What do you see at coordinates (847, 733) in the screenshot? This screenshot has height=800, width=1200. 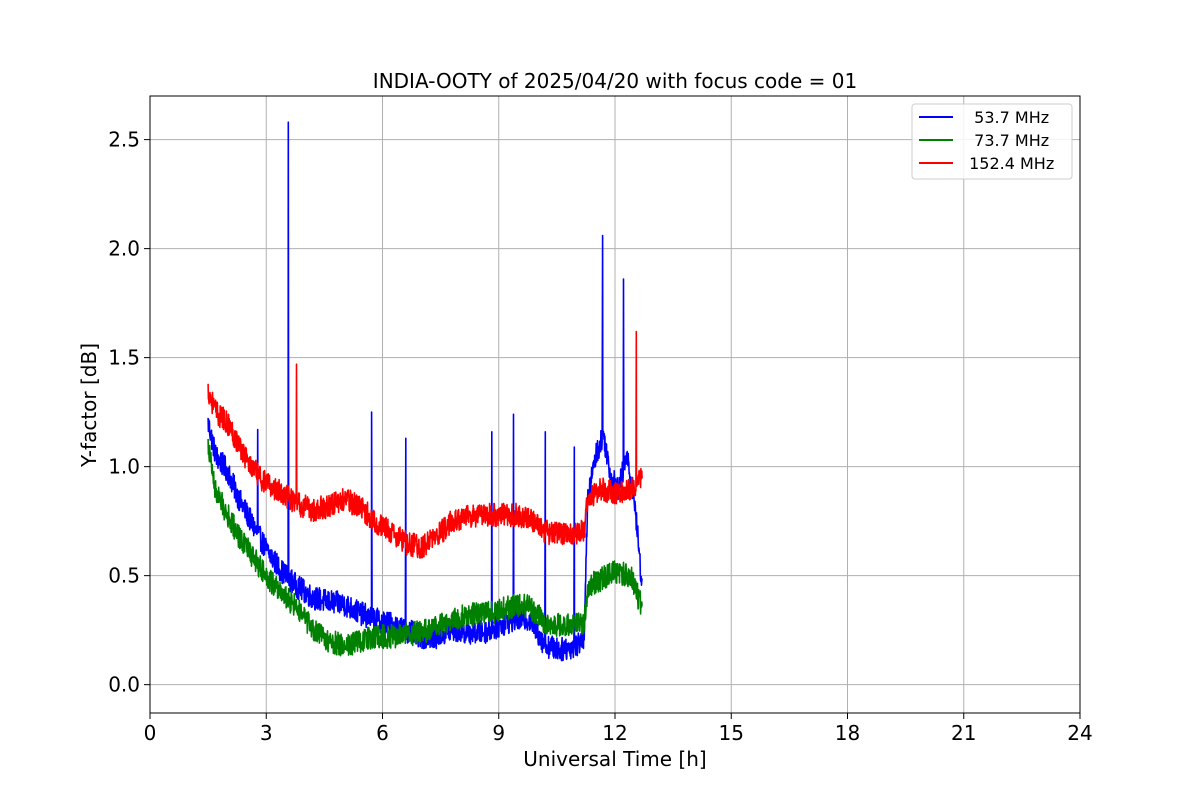 I see `x-tick-label: 18` at bounding box center [847, 733].